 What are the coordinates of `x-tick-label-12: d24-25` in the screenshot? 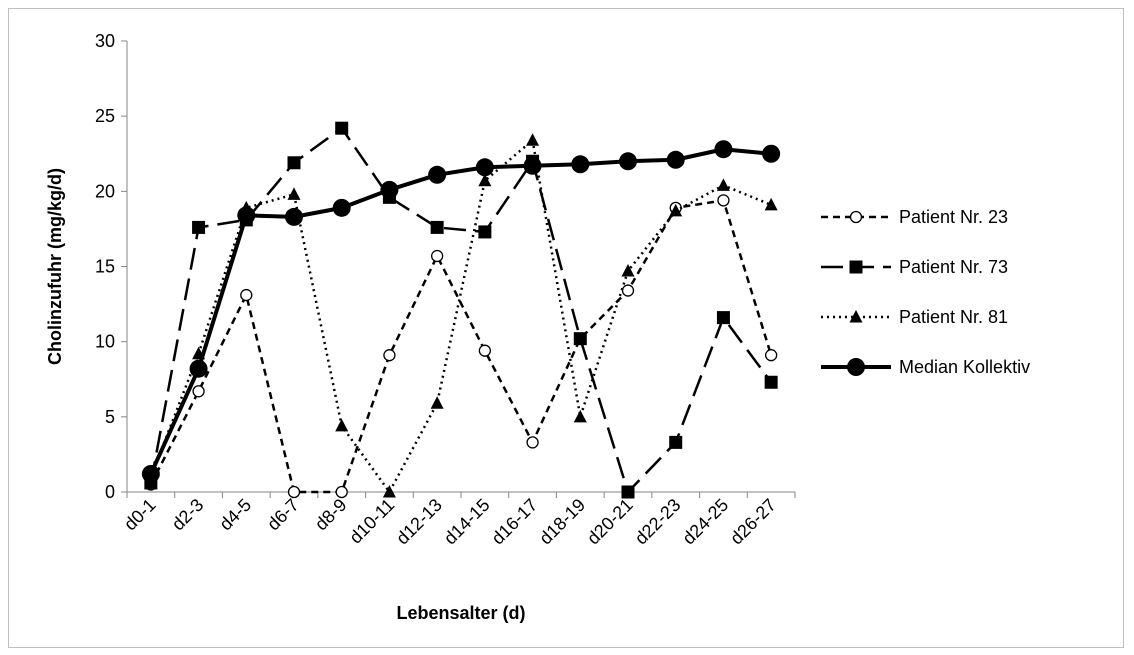 It's located at (705, 522).